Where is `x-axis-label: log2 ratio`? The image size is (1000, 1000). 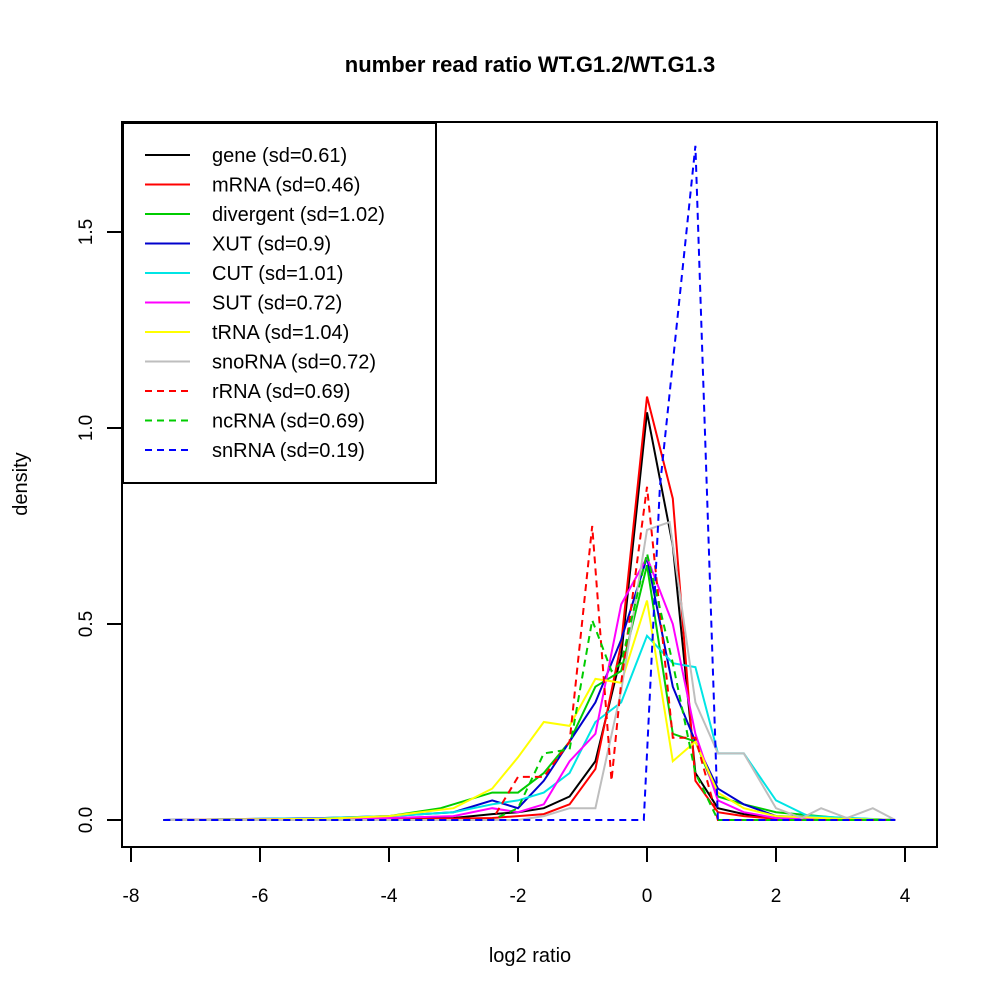
x-axis-label: log2 ratio is located at coordinates (530, 956).